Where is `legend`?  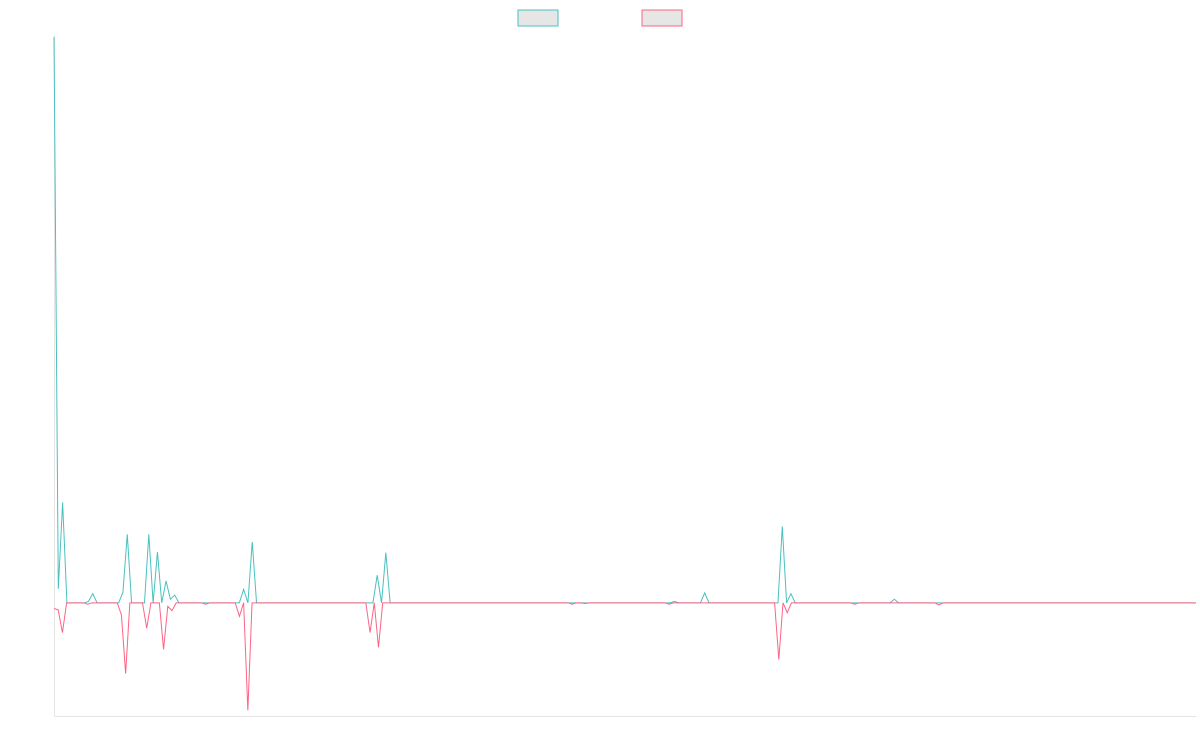 legend is located at coordinates (600, 18).